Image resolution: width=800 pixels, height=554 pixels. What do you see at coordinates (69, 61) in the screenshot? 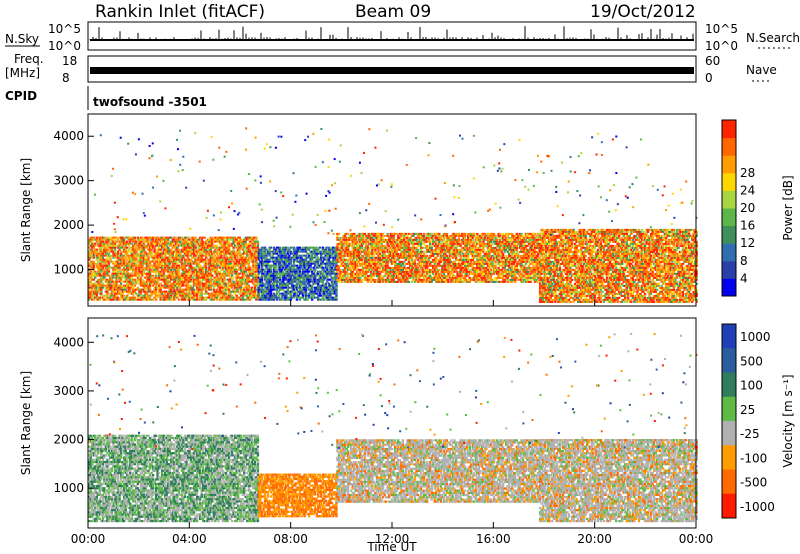
I see `freq-hi: 18` at bounding box center [69, 61].